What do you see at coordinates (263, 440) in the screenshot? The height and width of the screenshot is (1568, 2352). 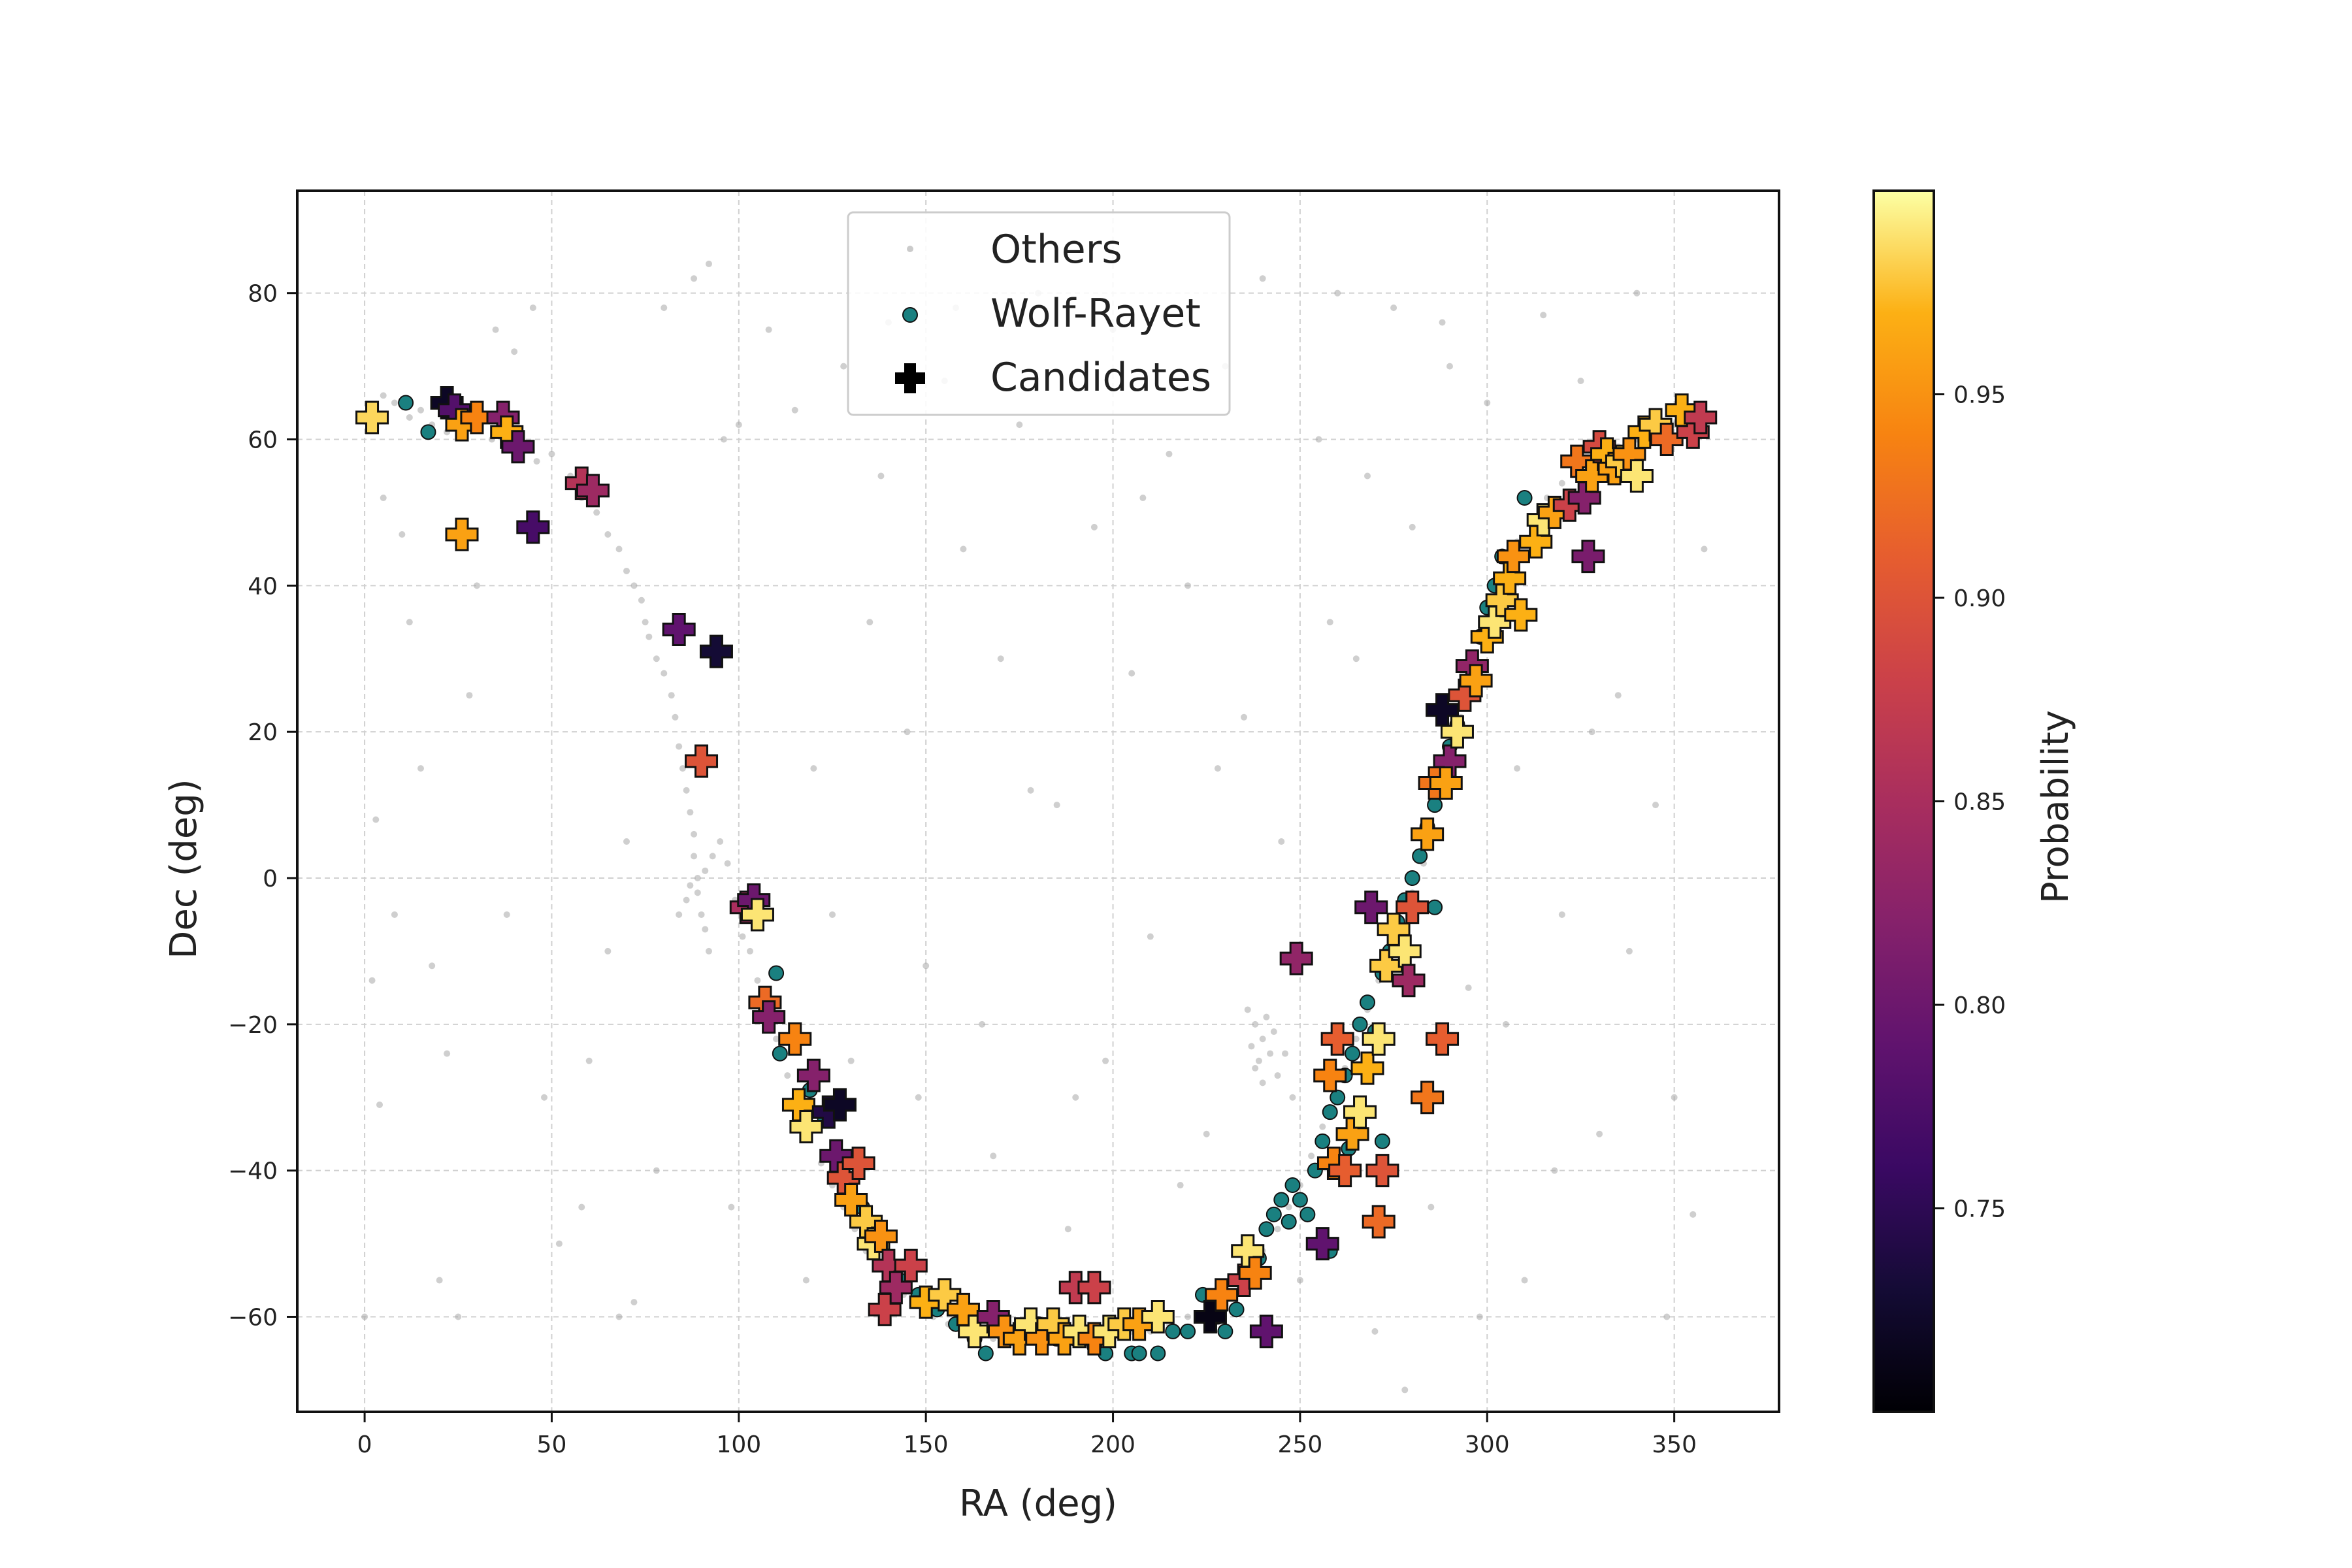 I see `y-tick-label: 60` at bounding box center [263, 440].